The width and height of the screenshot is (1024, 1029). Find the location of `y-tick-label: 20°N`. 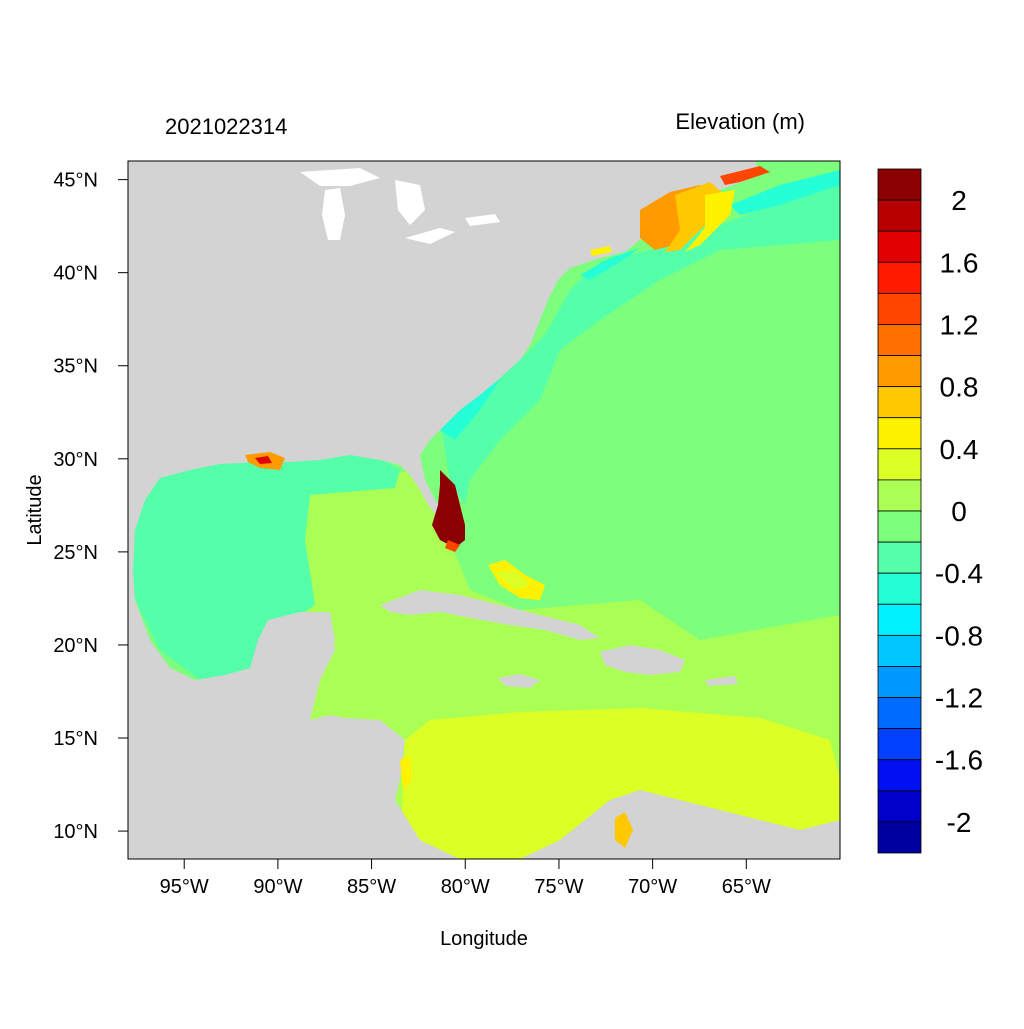

y-tick-label: 20°N is located at coordinates (75, 646).